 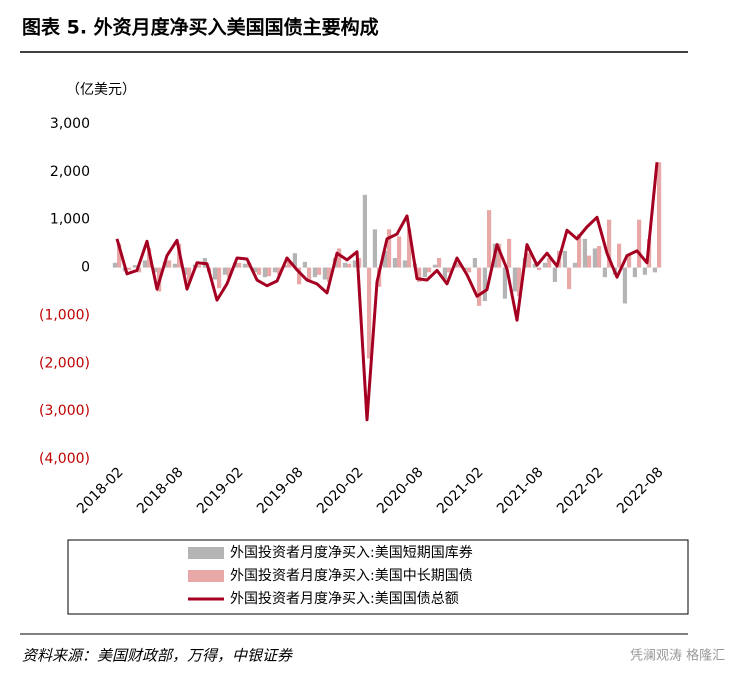 I want to click on x-tick-label: 2018-08, so click(x=160, y=490).